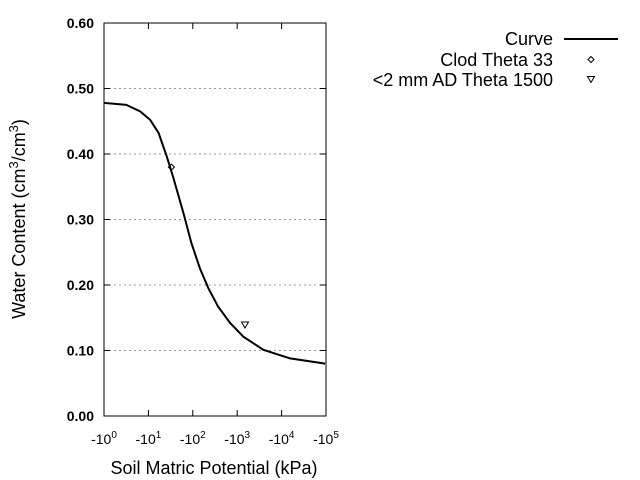 The width and height of the screenshot is (640, 480). I want to click on y-tick-label: 0.60, so click(80, 23).